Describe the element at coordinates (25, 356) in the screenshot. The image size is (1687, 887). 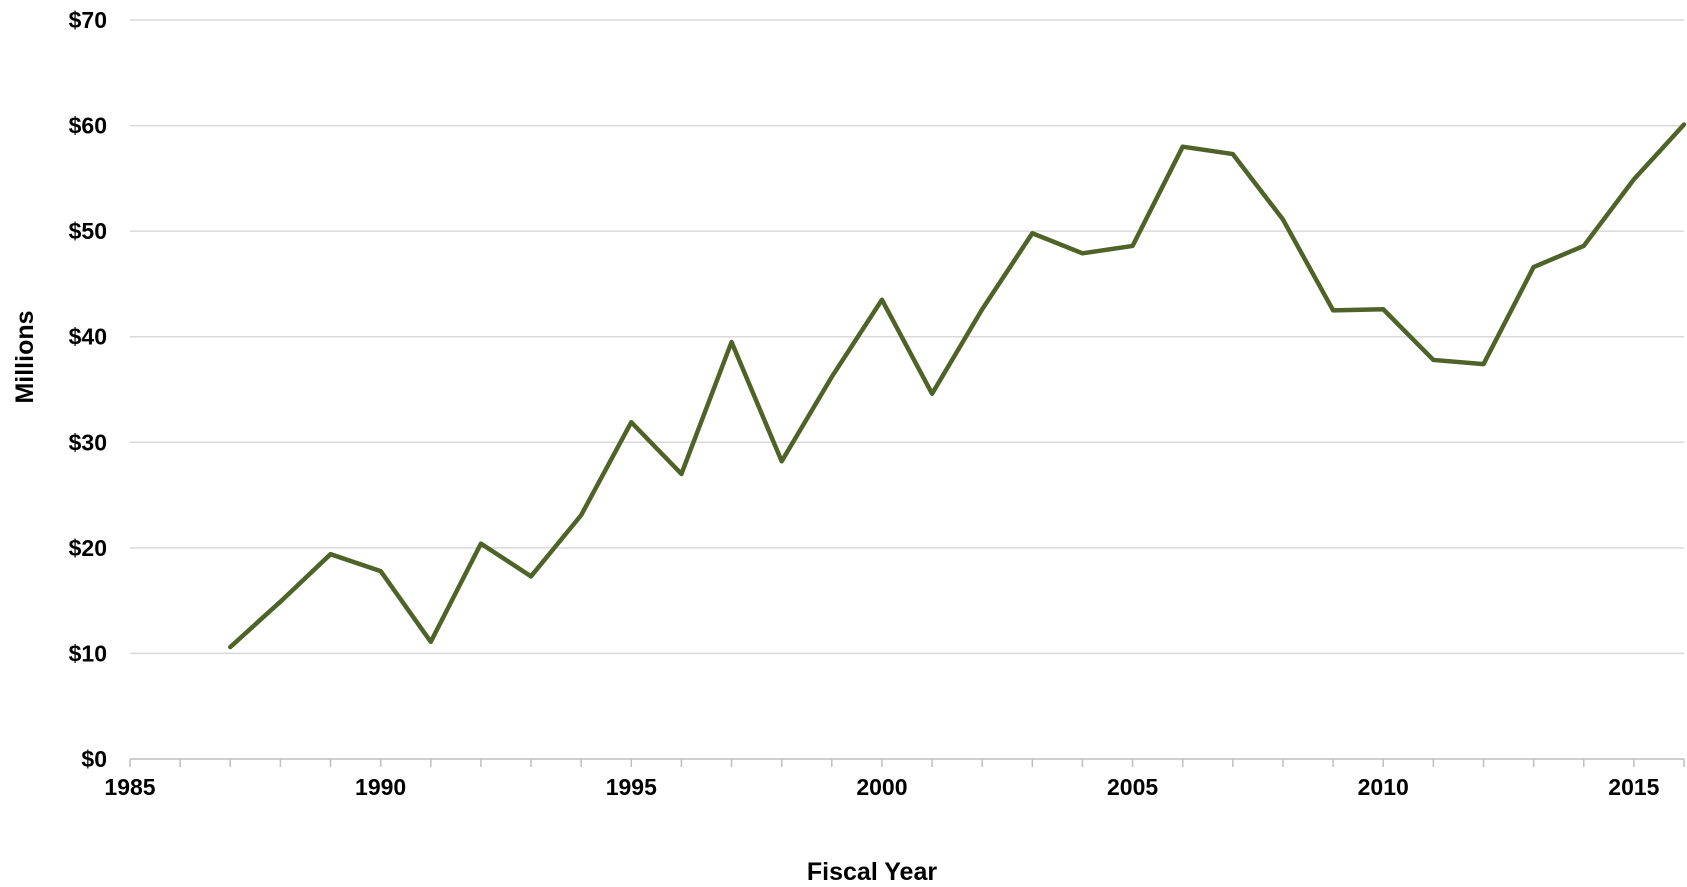
I see `y-axis-title: Millions` at that location.